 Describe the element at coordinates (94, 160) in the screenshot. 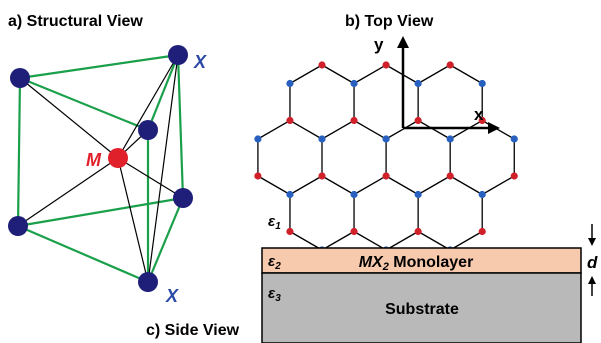

I see `label-metal-m: M` at that location.